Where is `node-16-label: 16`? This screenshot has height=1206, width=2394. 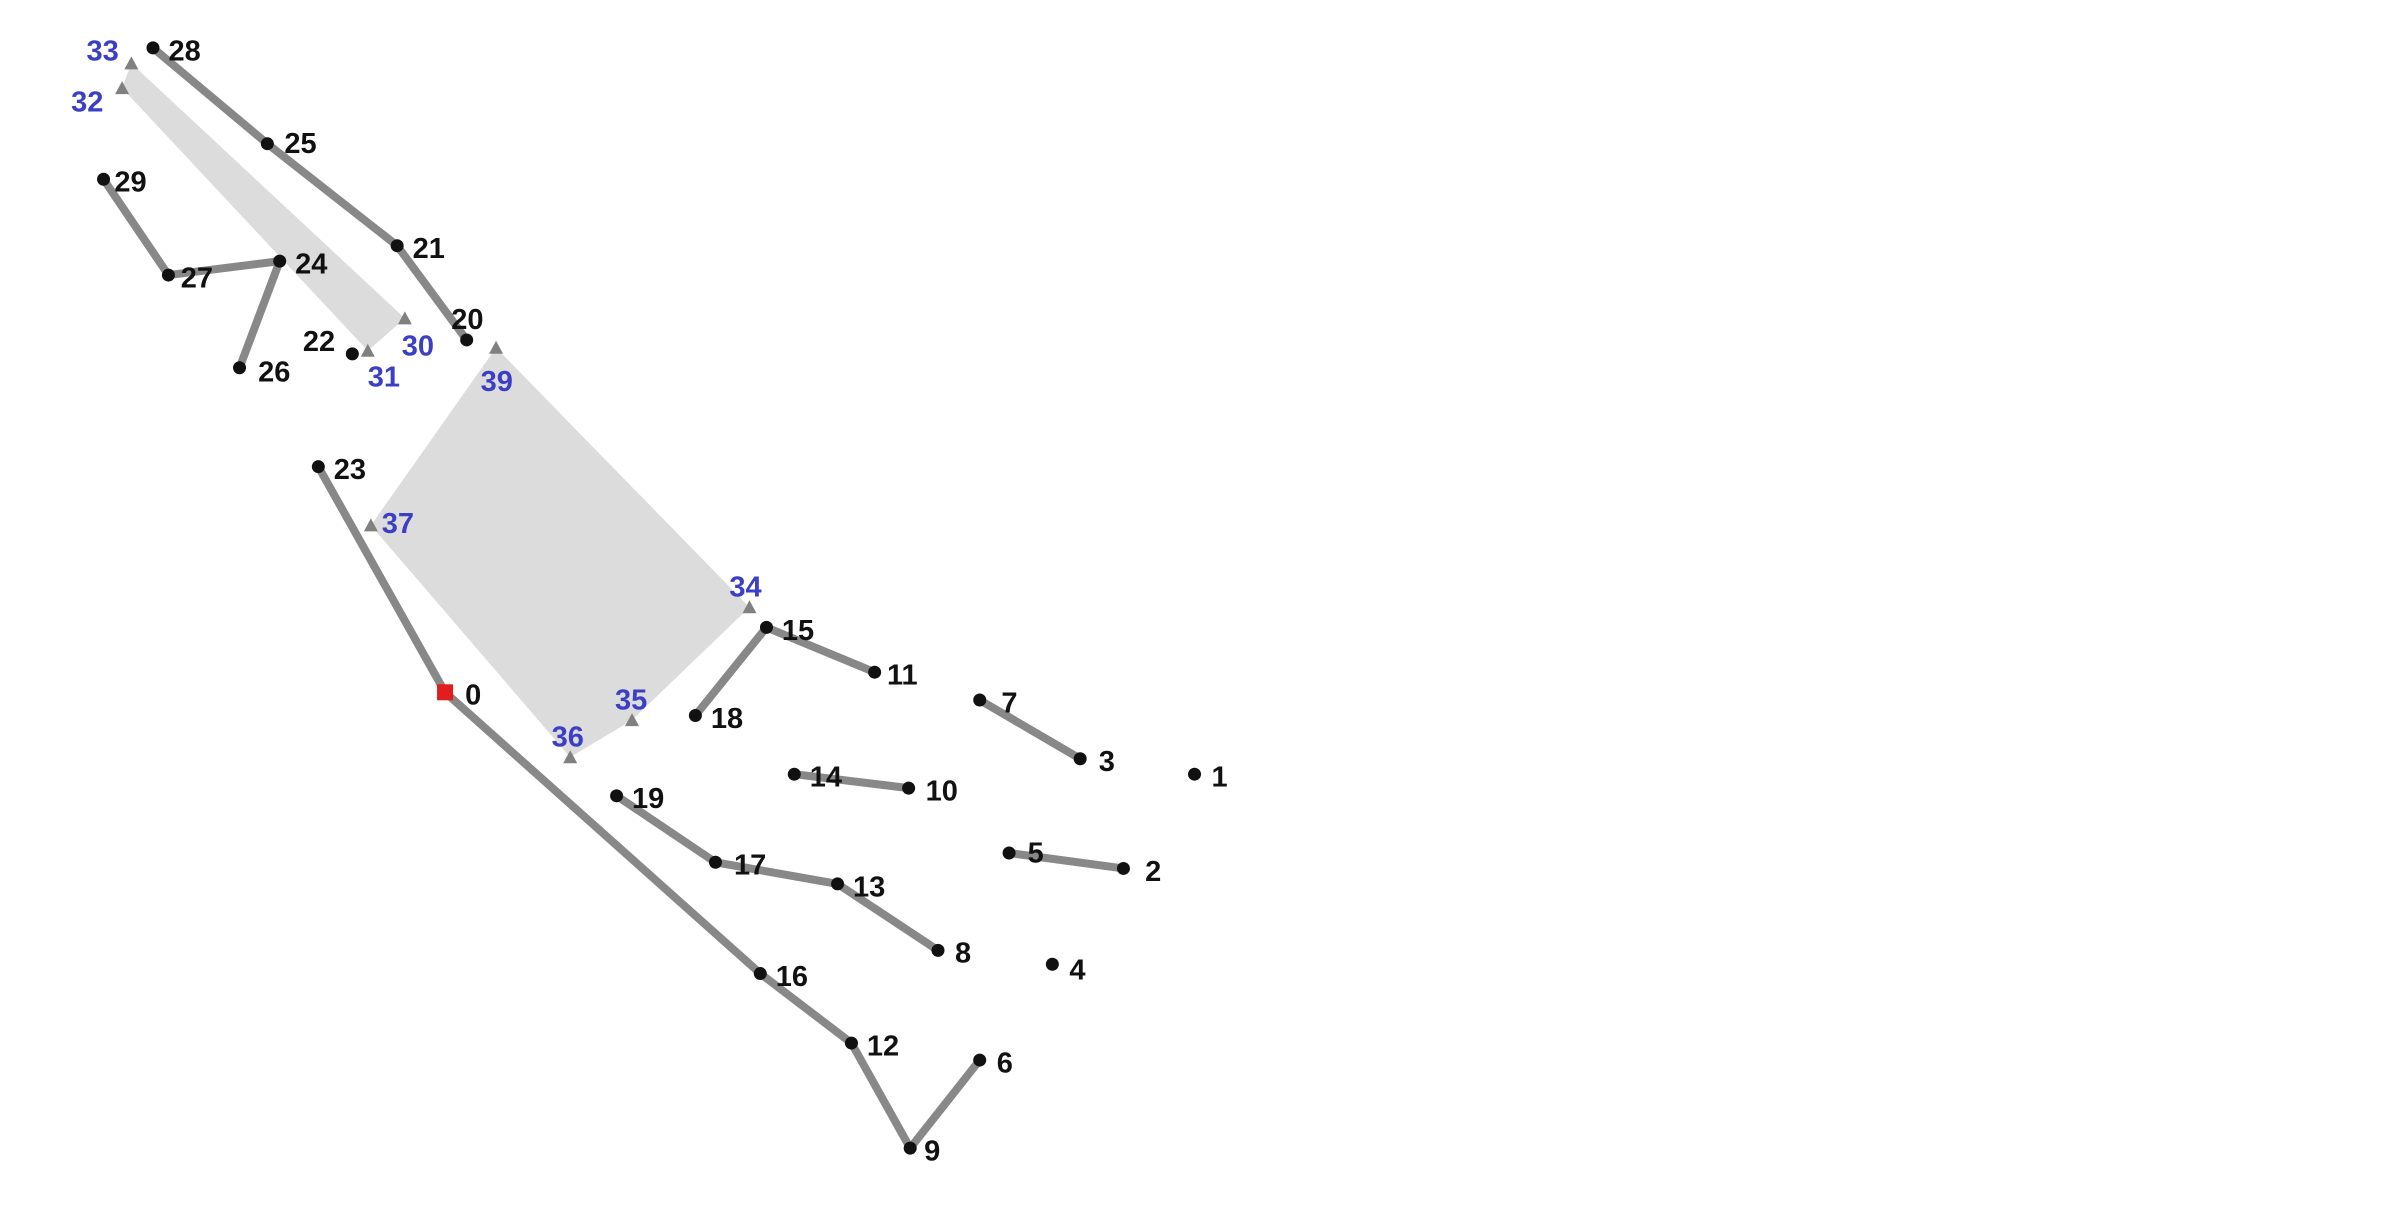
node-16-label: 16 is located at coordinates (792, 977).